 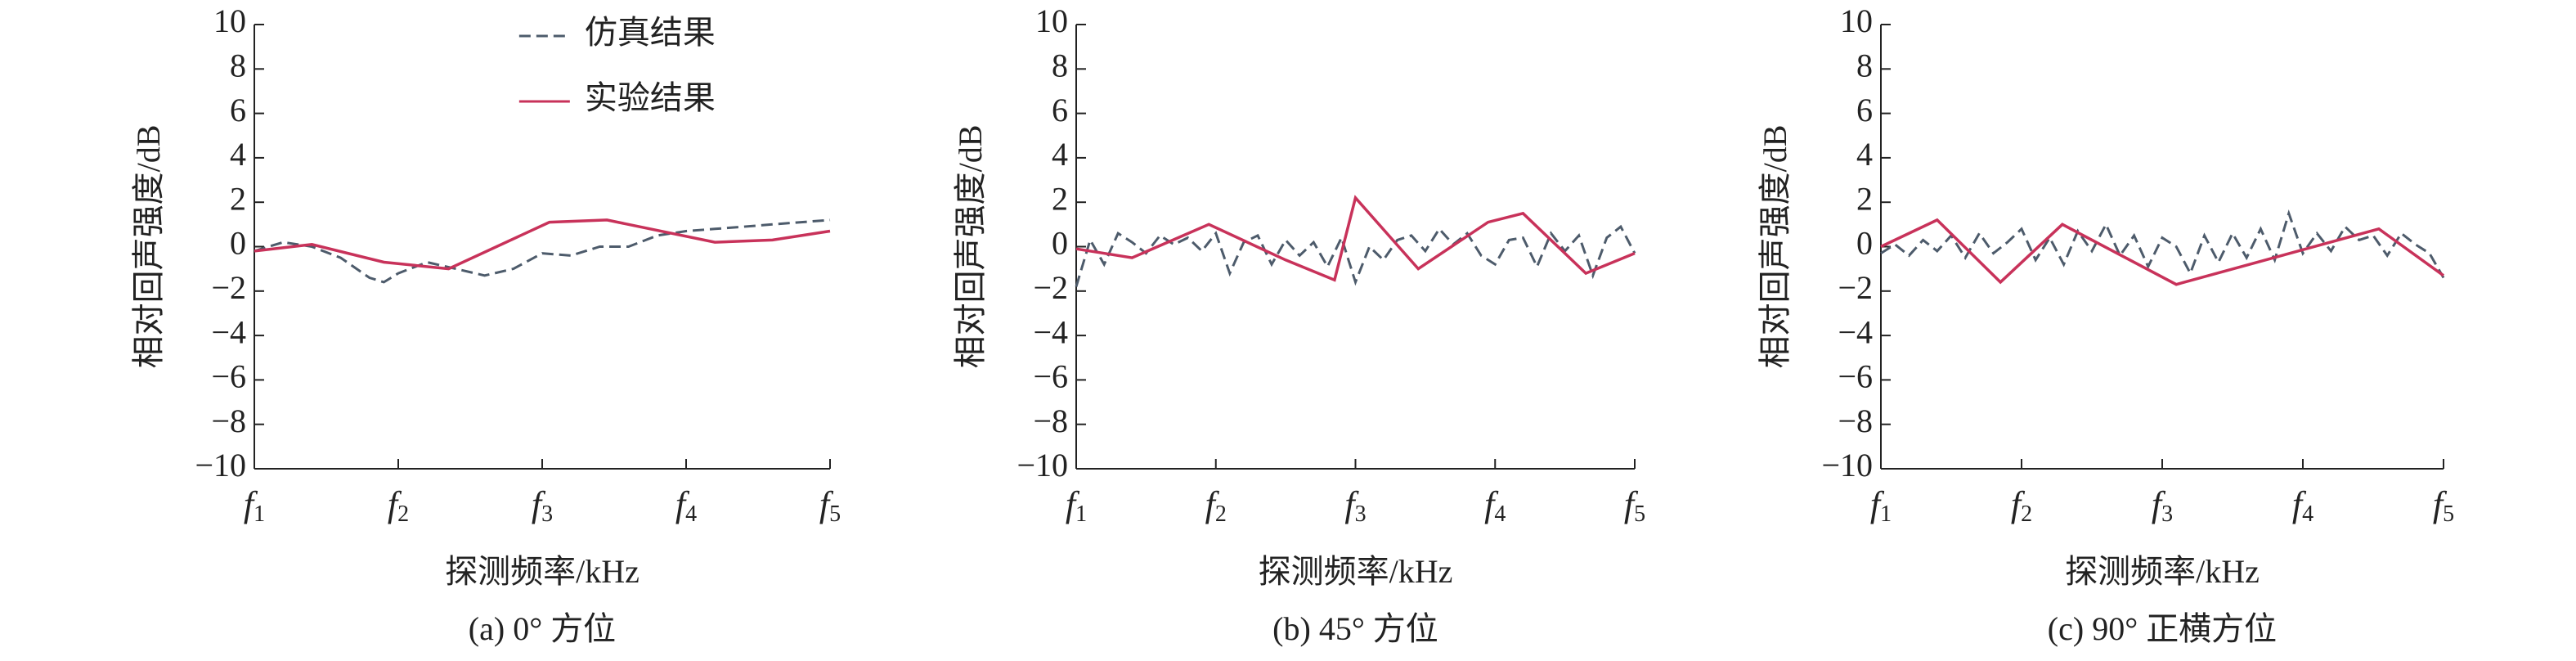 What do you see at coordinates (1355, 628) in the screenshot?
I see `subplot-title: (b) 45° 方位` at bounding box center [1355, 628].